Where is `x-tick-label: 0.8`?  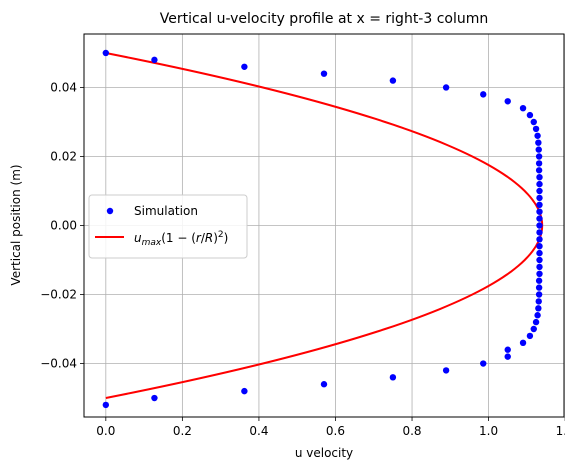 x-tick-label: 0.8 is located at coordinates (411, 431).